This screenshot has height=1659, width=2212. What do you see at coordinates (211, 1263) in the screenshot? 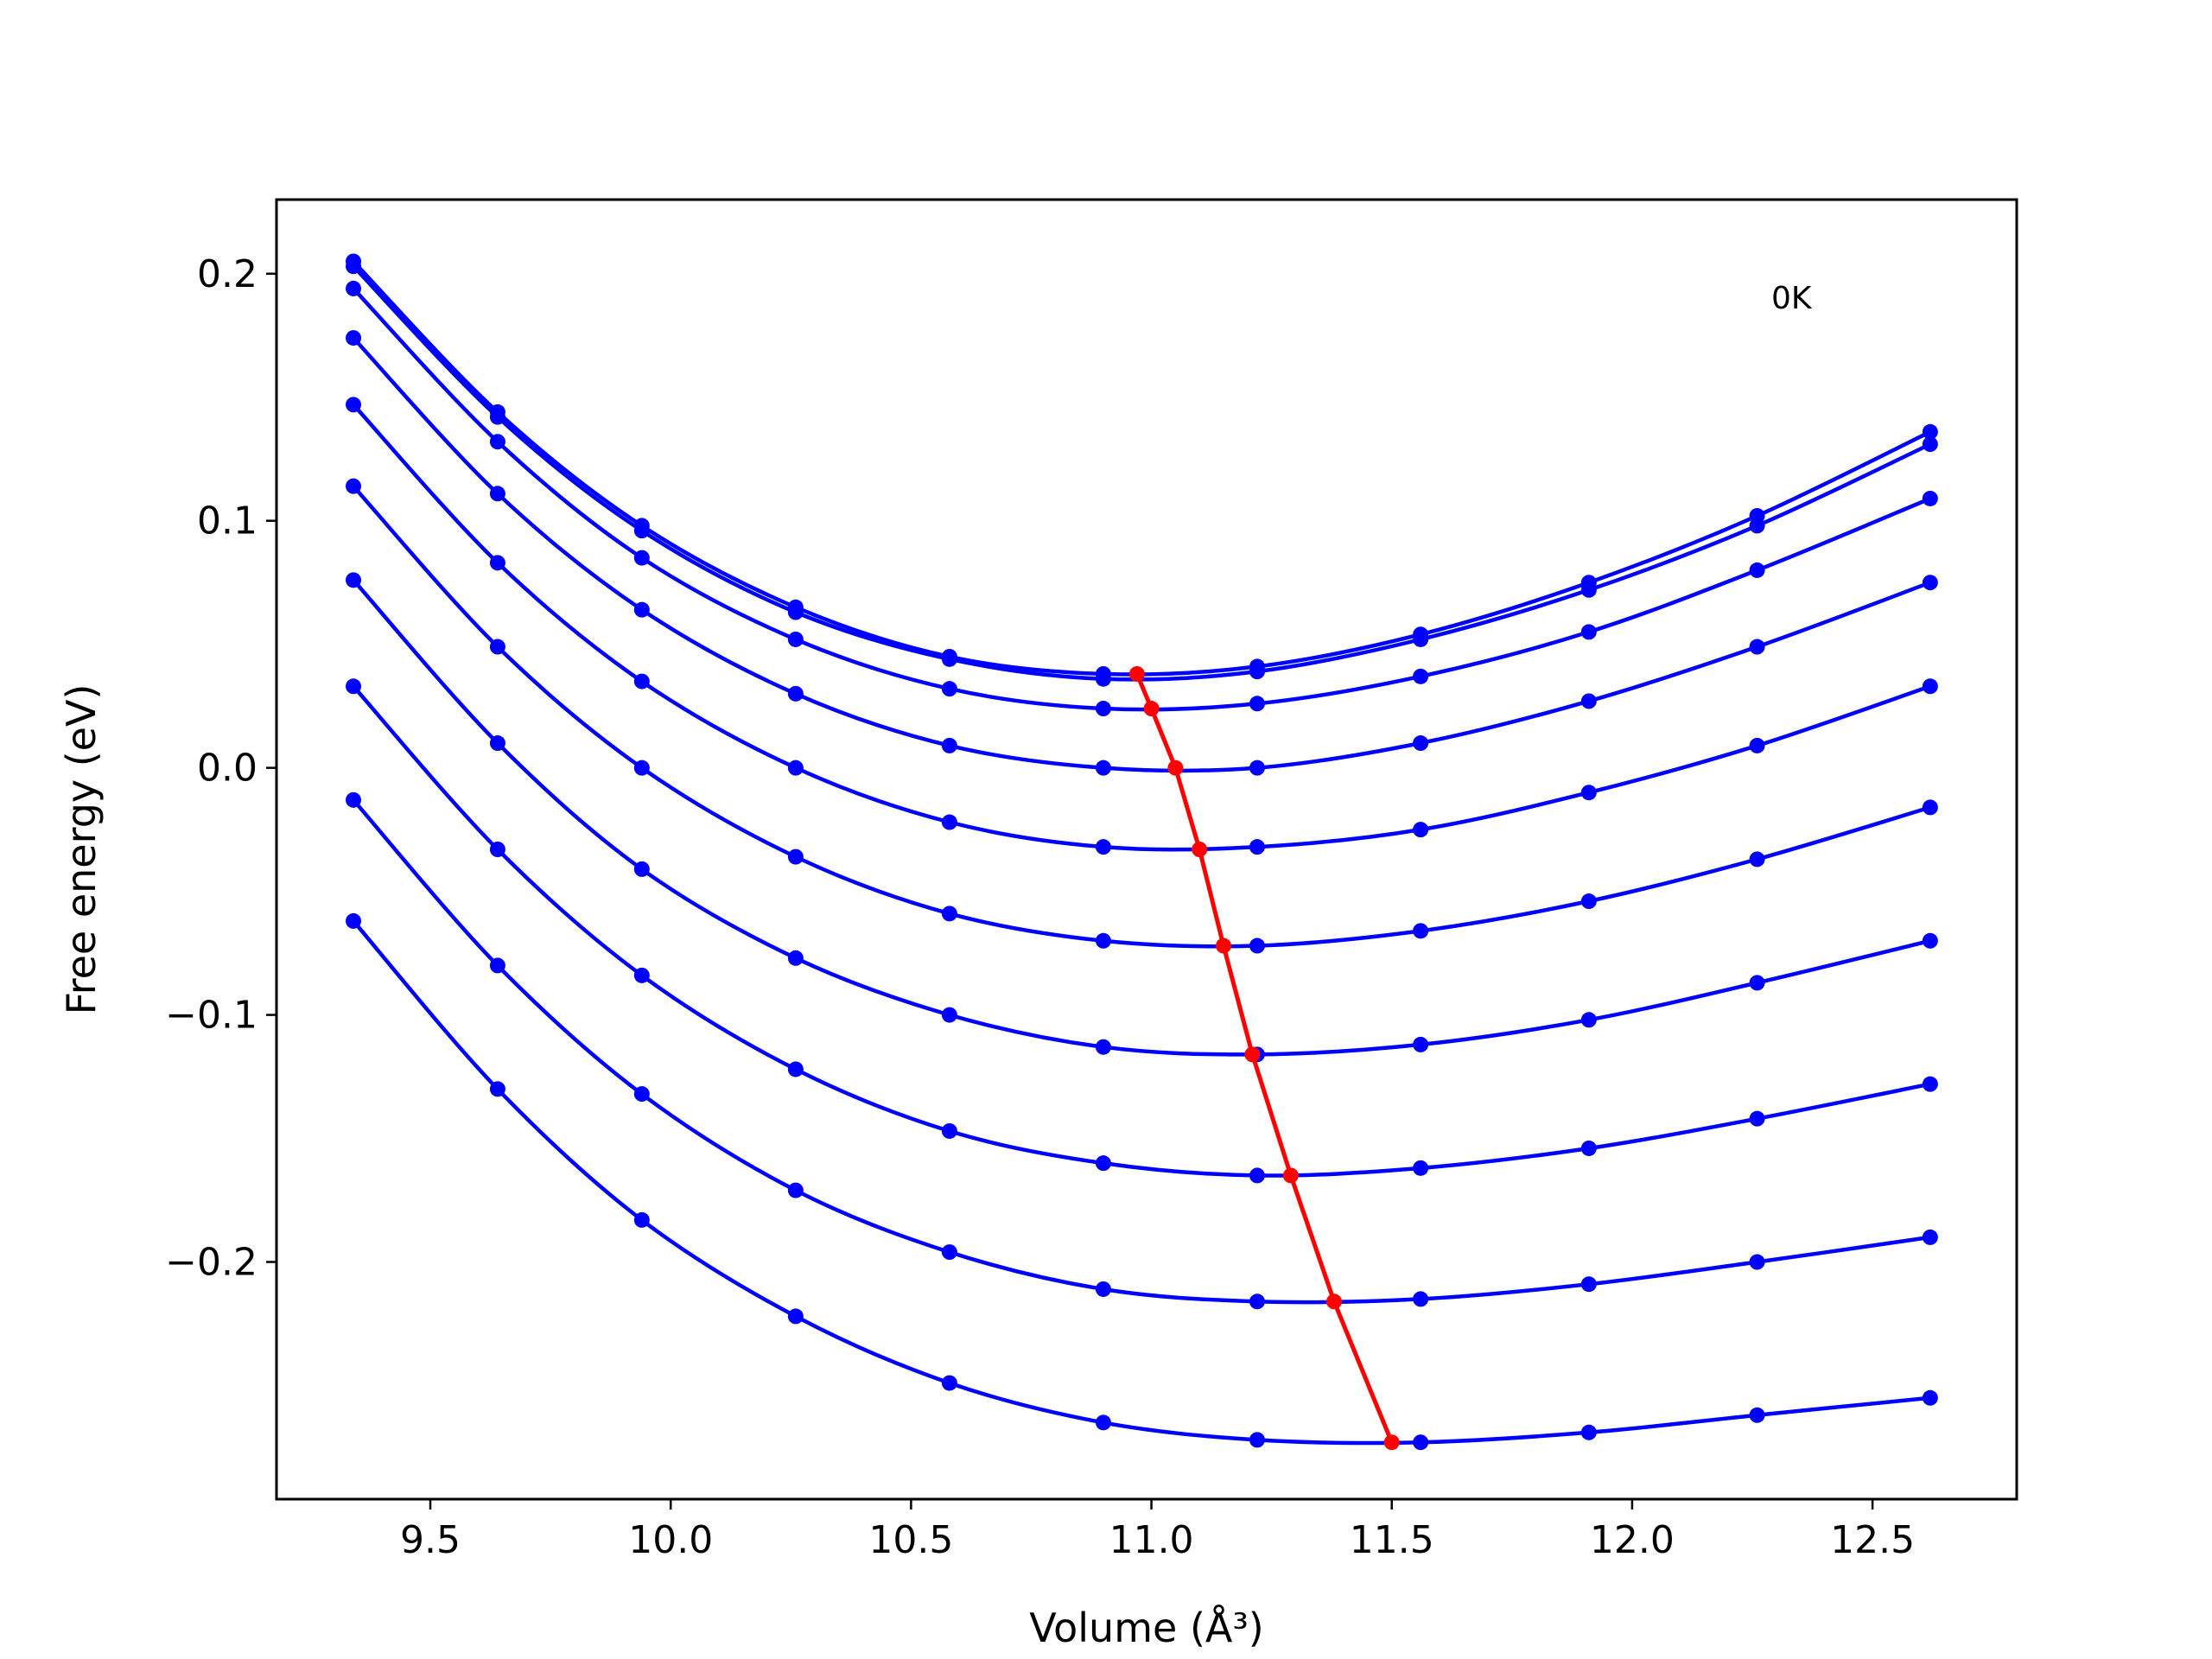
I see `y-tick-label: −0.2` at bounding box center [211, 1263].